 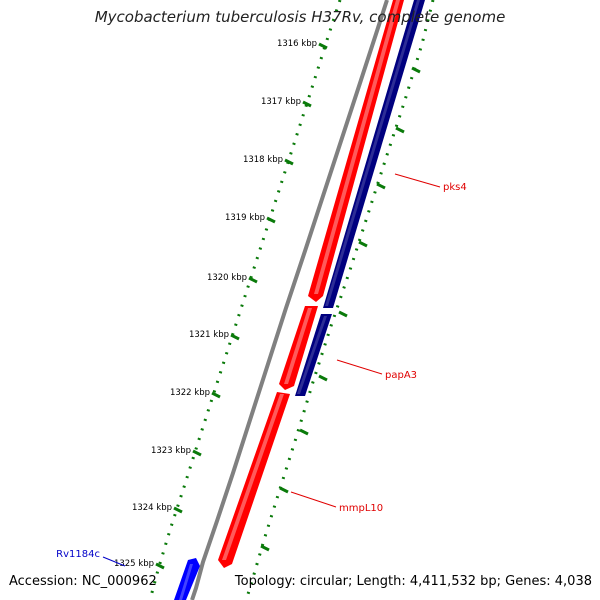 I want to click on feature-label-rv1184c: Rv1184c, so click(x=78, y=554).